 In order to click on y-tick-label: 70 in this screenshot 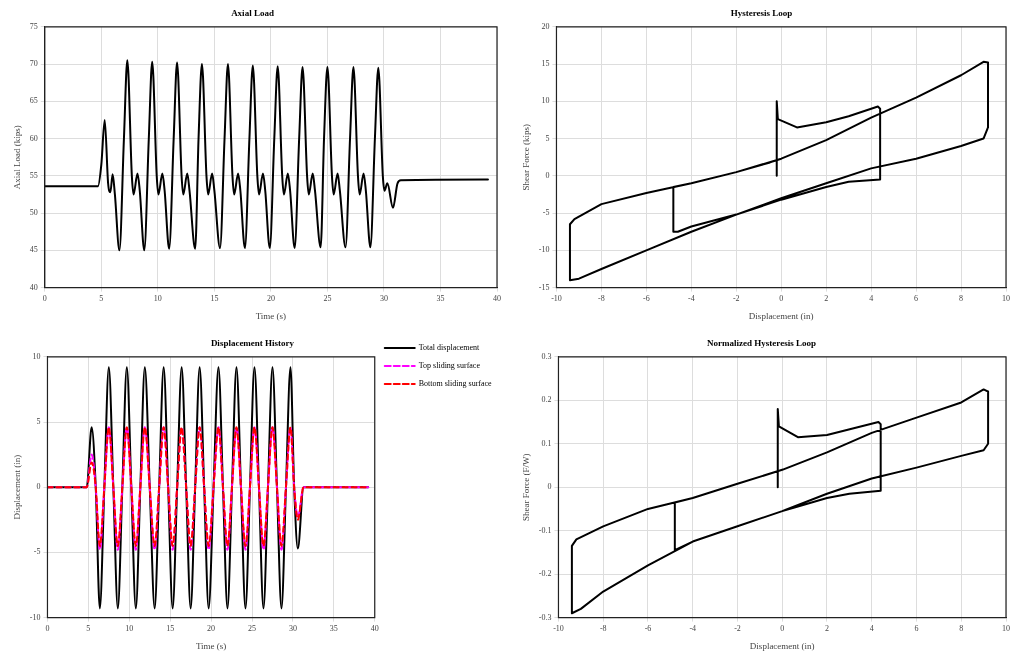, I will do `click(33, 64)`.